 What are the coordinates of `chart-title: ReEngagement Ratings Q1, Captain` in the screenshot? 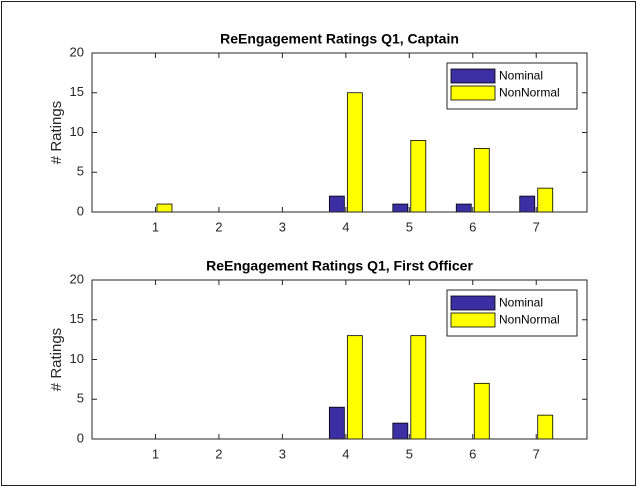 It's located at (339, 39).